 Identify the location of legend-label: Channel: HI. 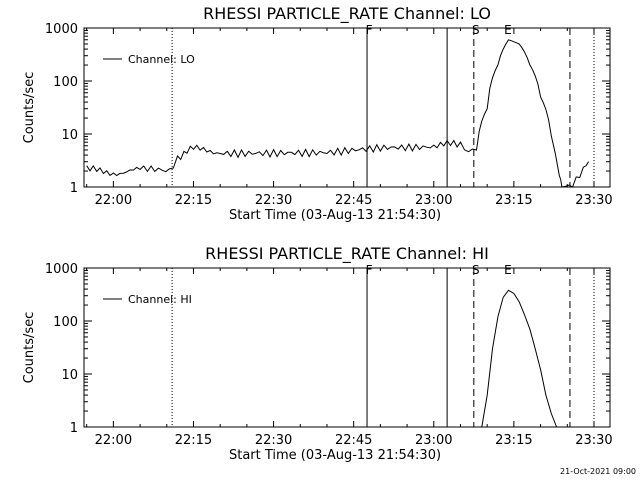
(160, 299).